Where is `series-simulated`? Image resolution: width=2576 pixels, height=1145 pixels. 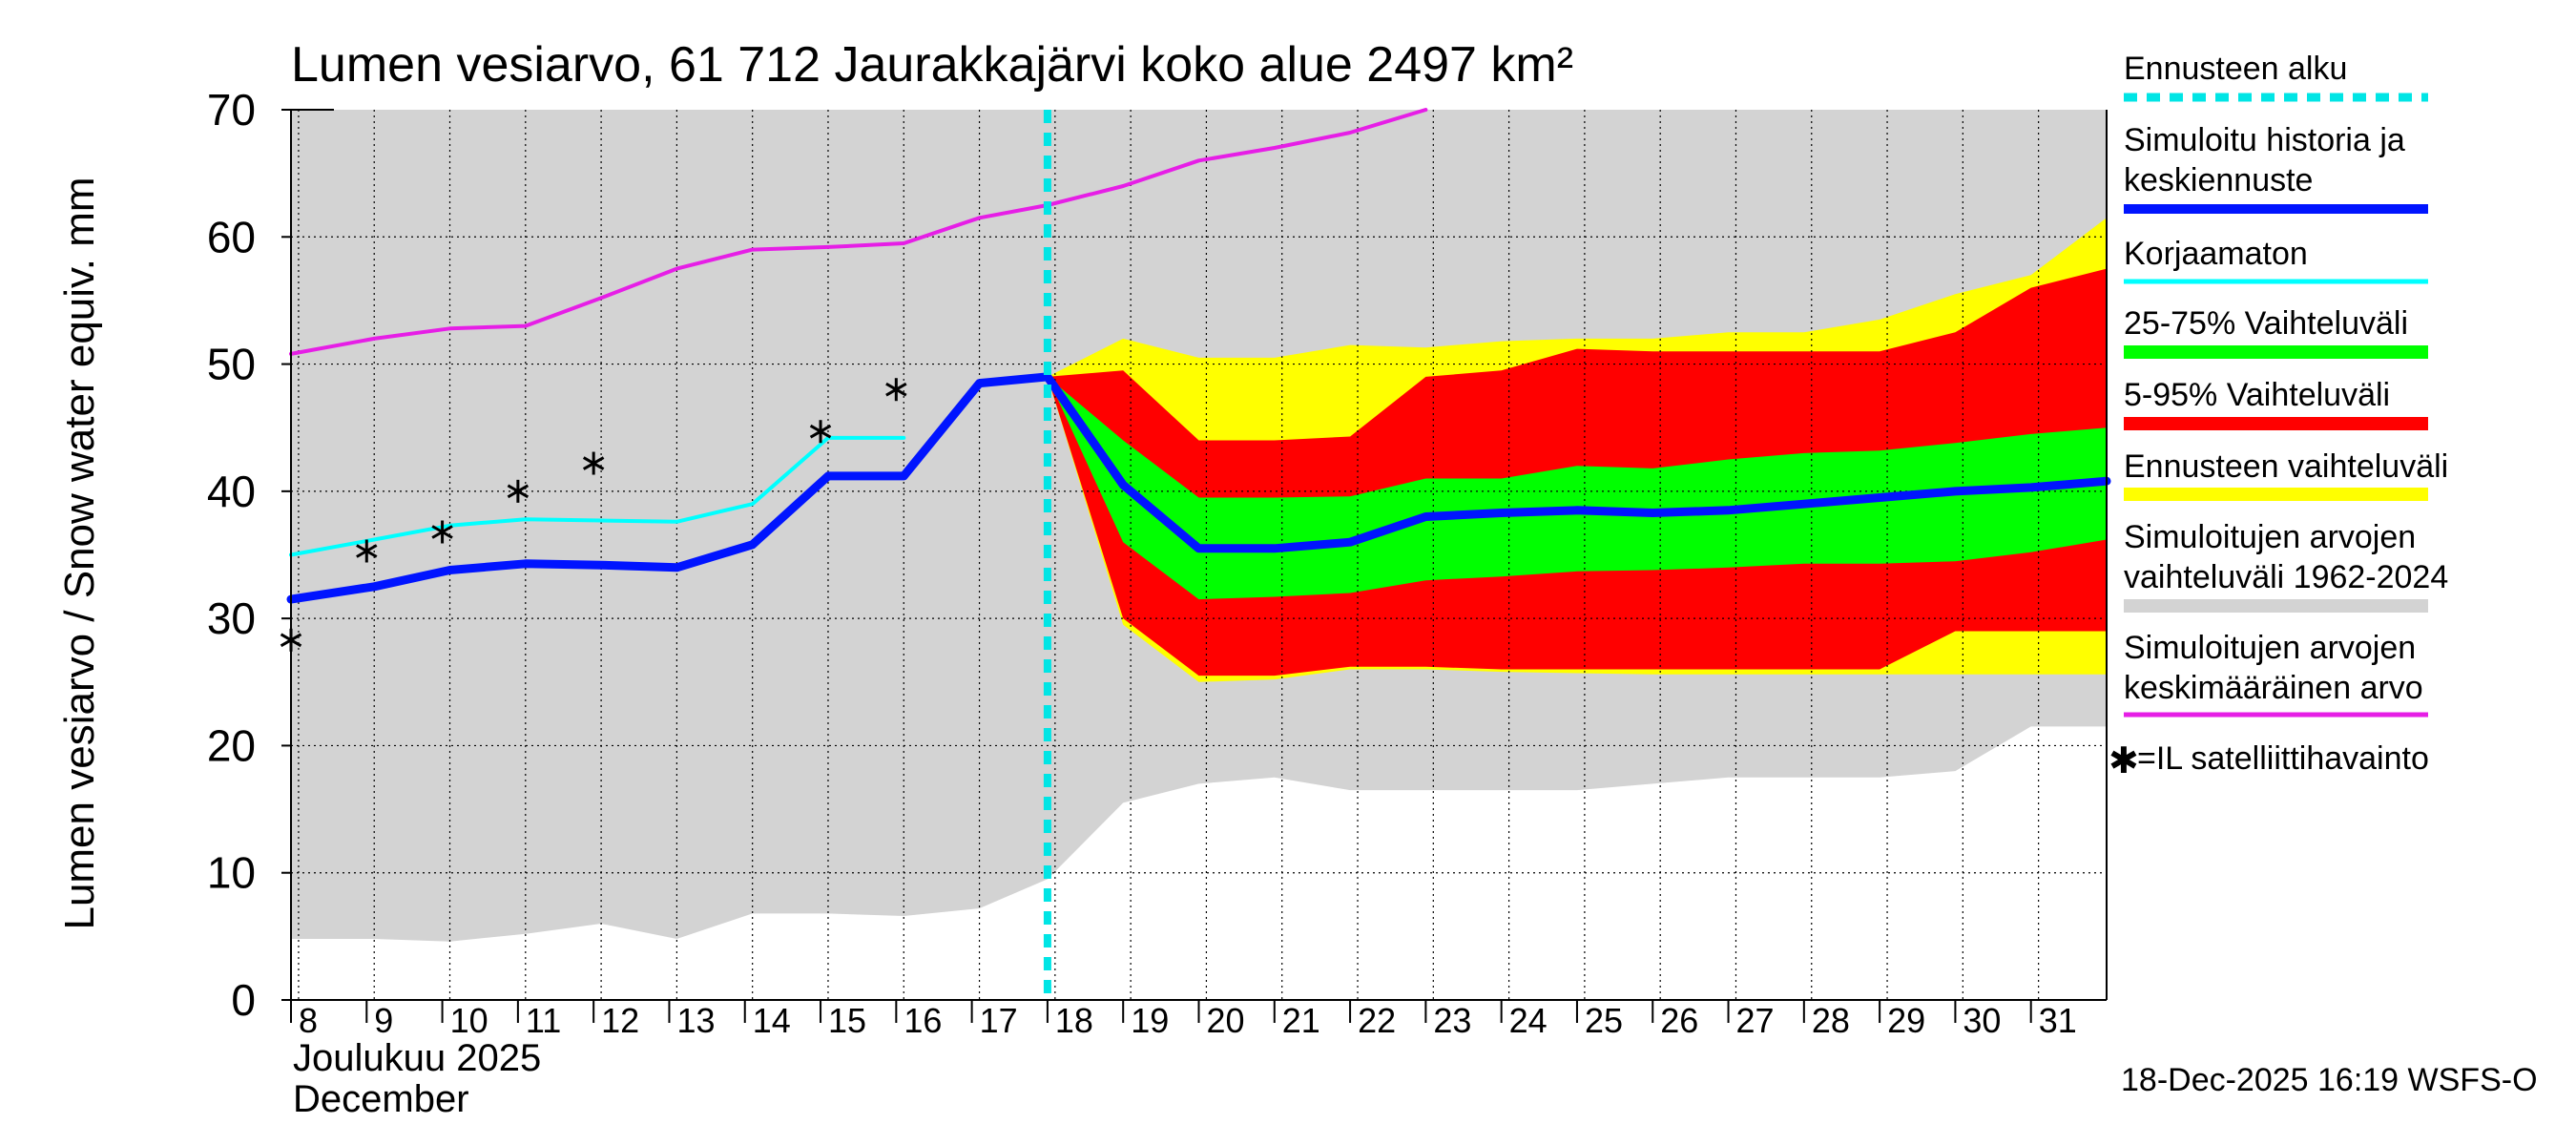
series-simulated is located at coordinates (1198, 488).